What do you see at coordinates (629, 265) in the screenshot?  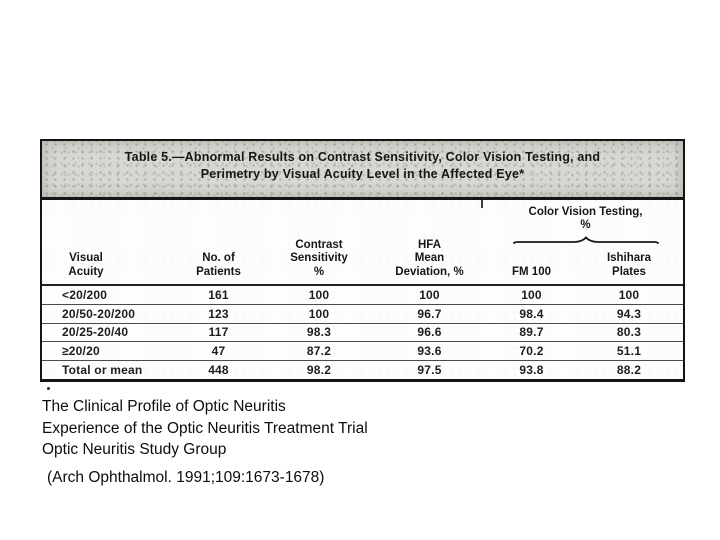 I see `column-header-ishihara-plates: Ishihara Plates` at bounding box center [629, 265].